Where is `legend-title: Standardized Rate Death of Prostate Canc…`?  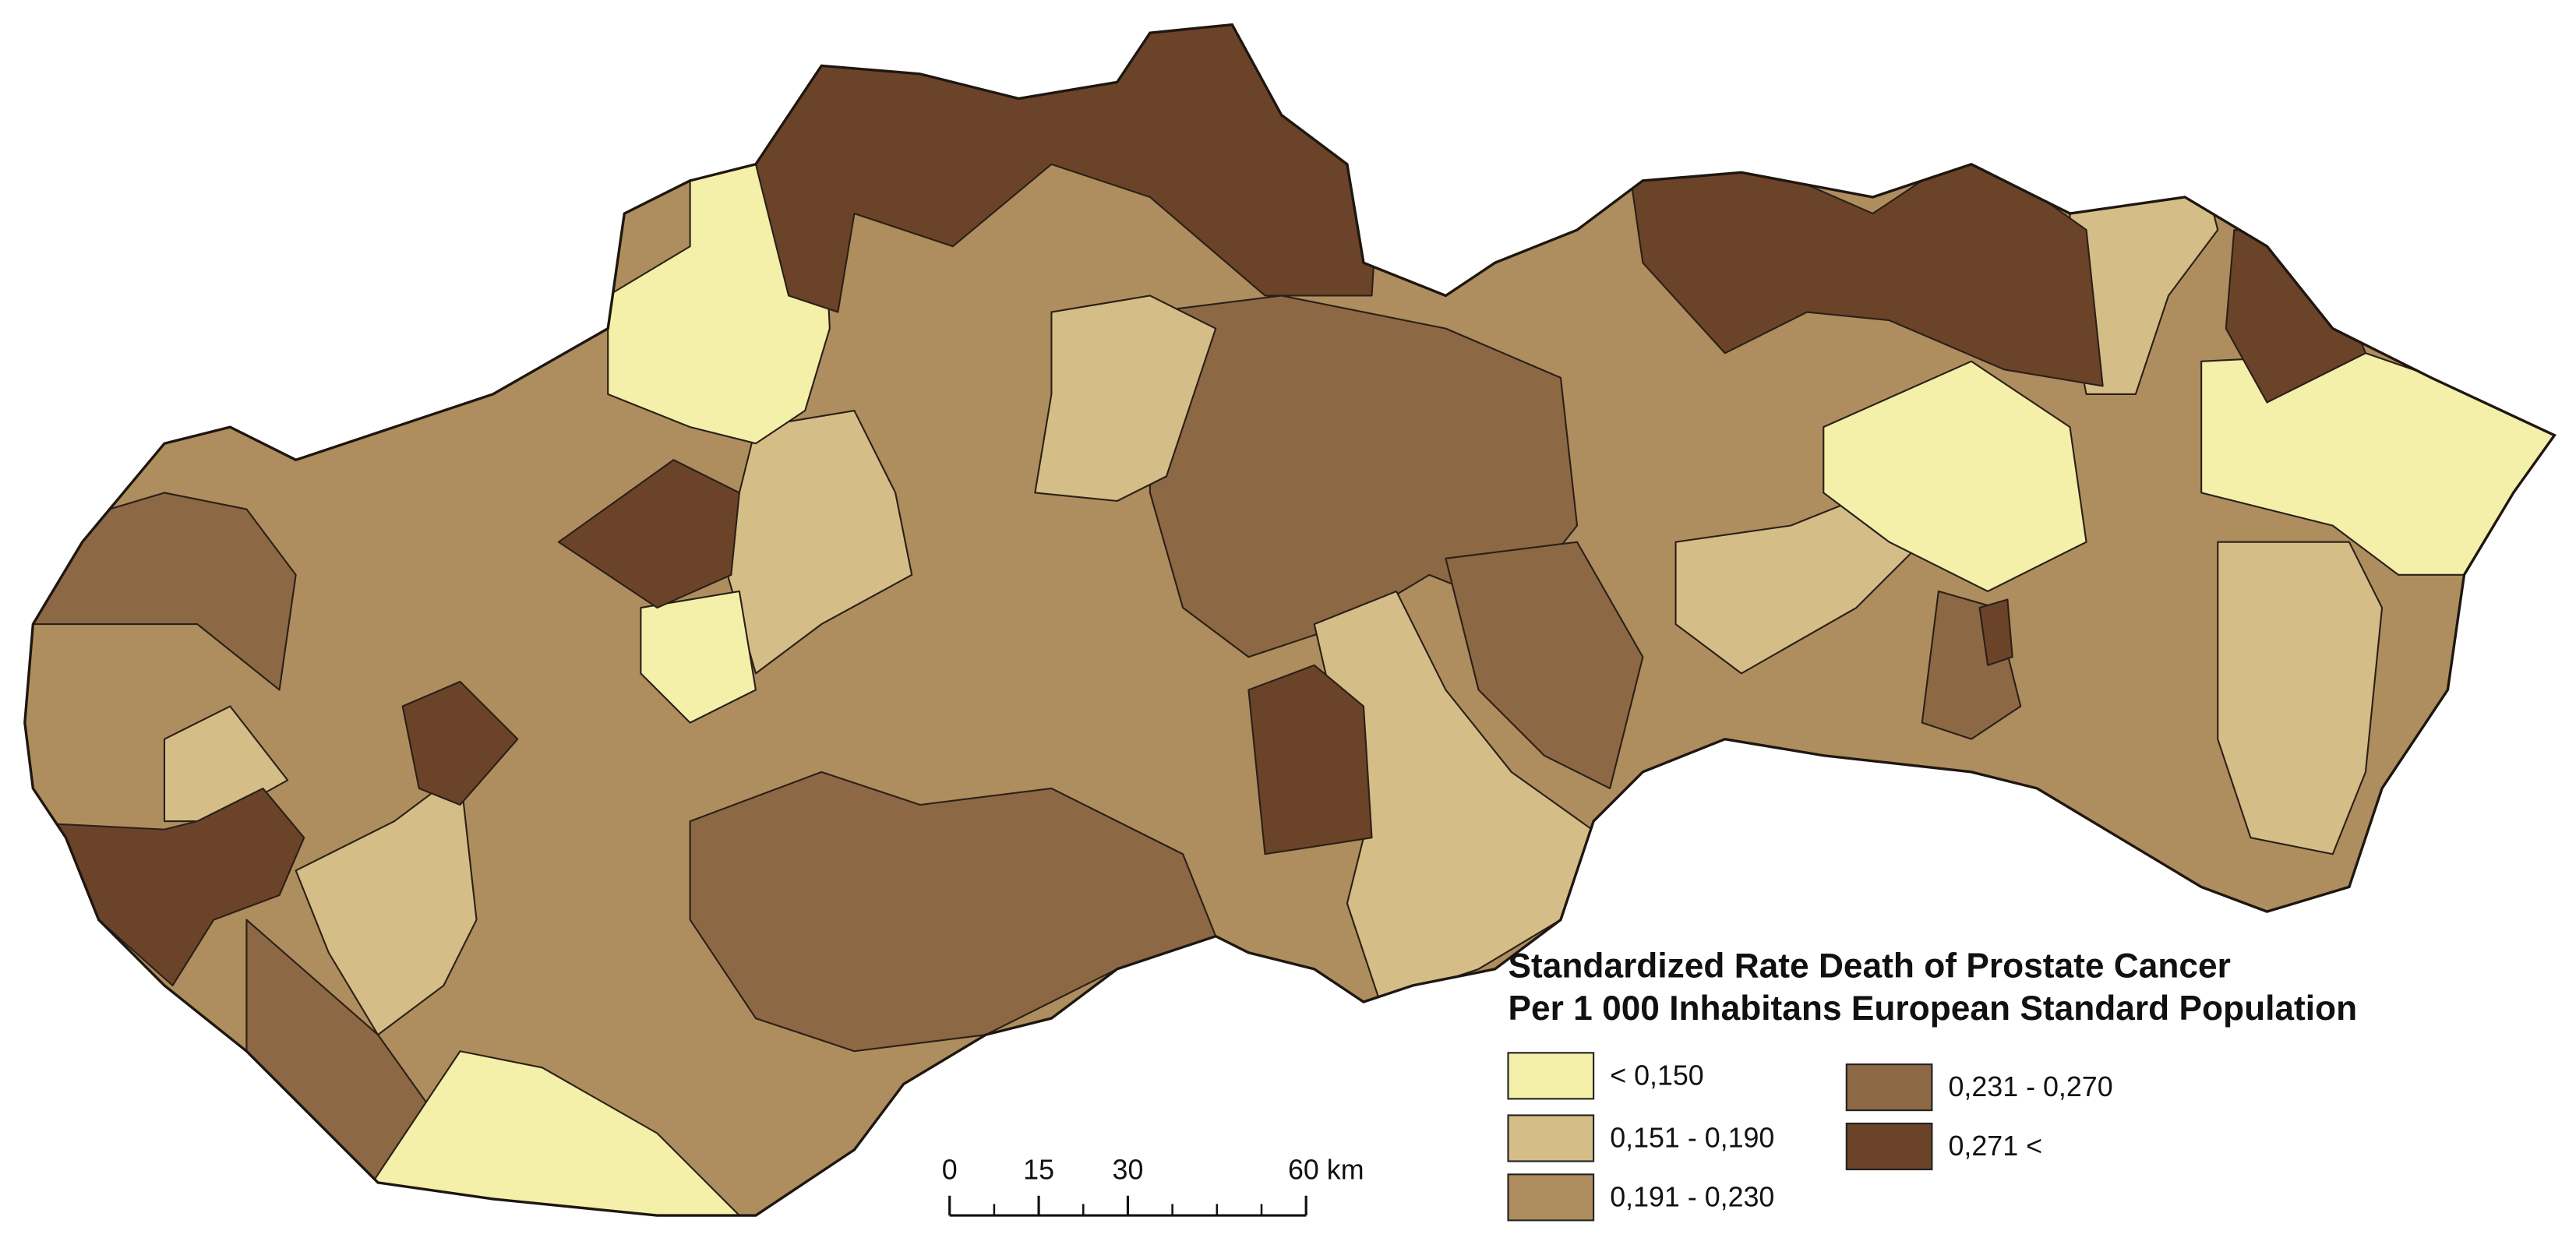
legend-title: Standardized Rate Death of Prostate Canc… is located at coordinates (1869, 966).